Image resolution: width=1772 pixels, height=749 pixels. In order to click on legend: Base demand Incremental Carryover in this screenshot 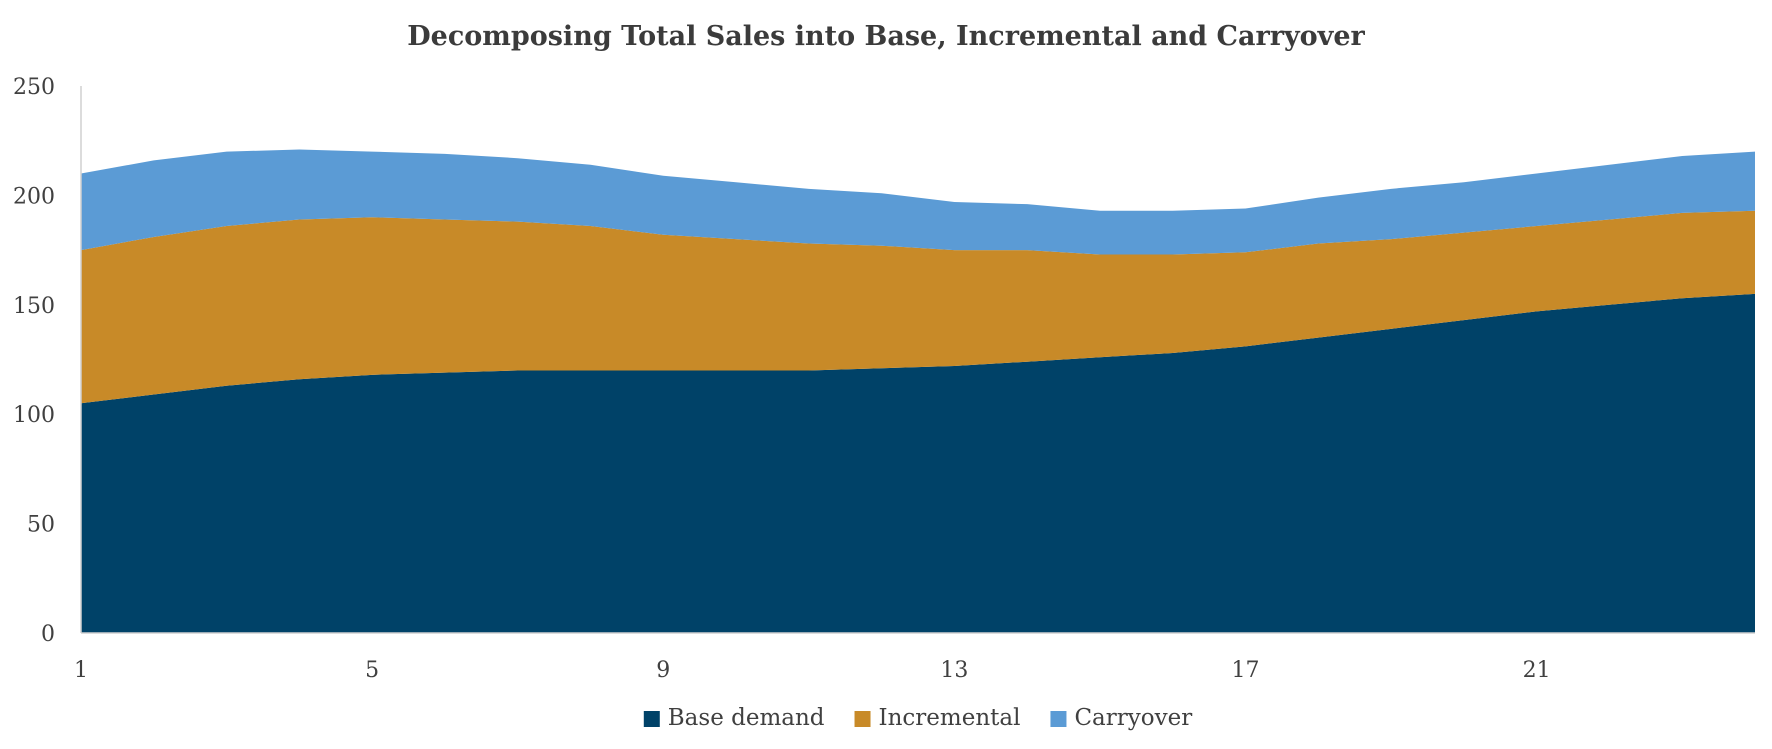, I will do `click(917, 718)`.